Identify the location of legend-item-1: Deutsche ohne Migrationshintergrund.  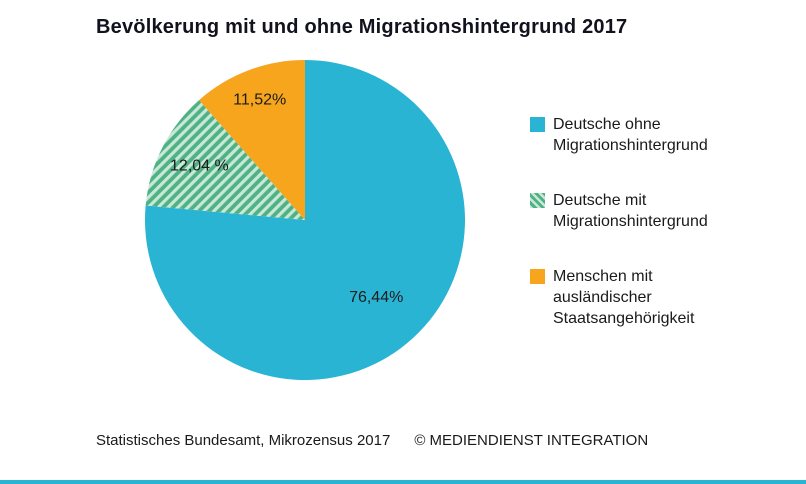
(645, 135).